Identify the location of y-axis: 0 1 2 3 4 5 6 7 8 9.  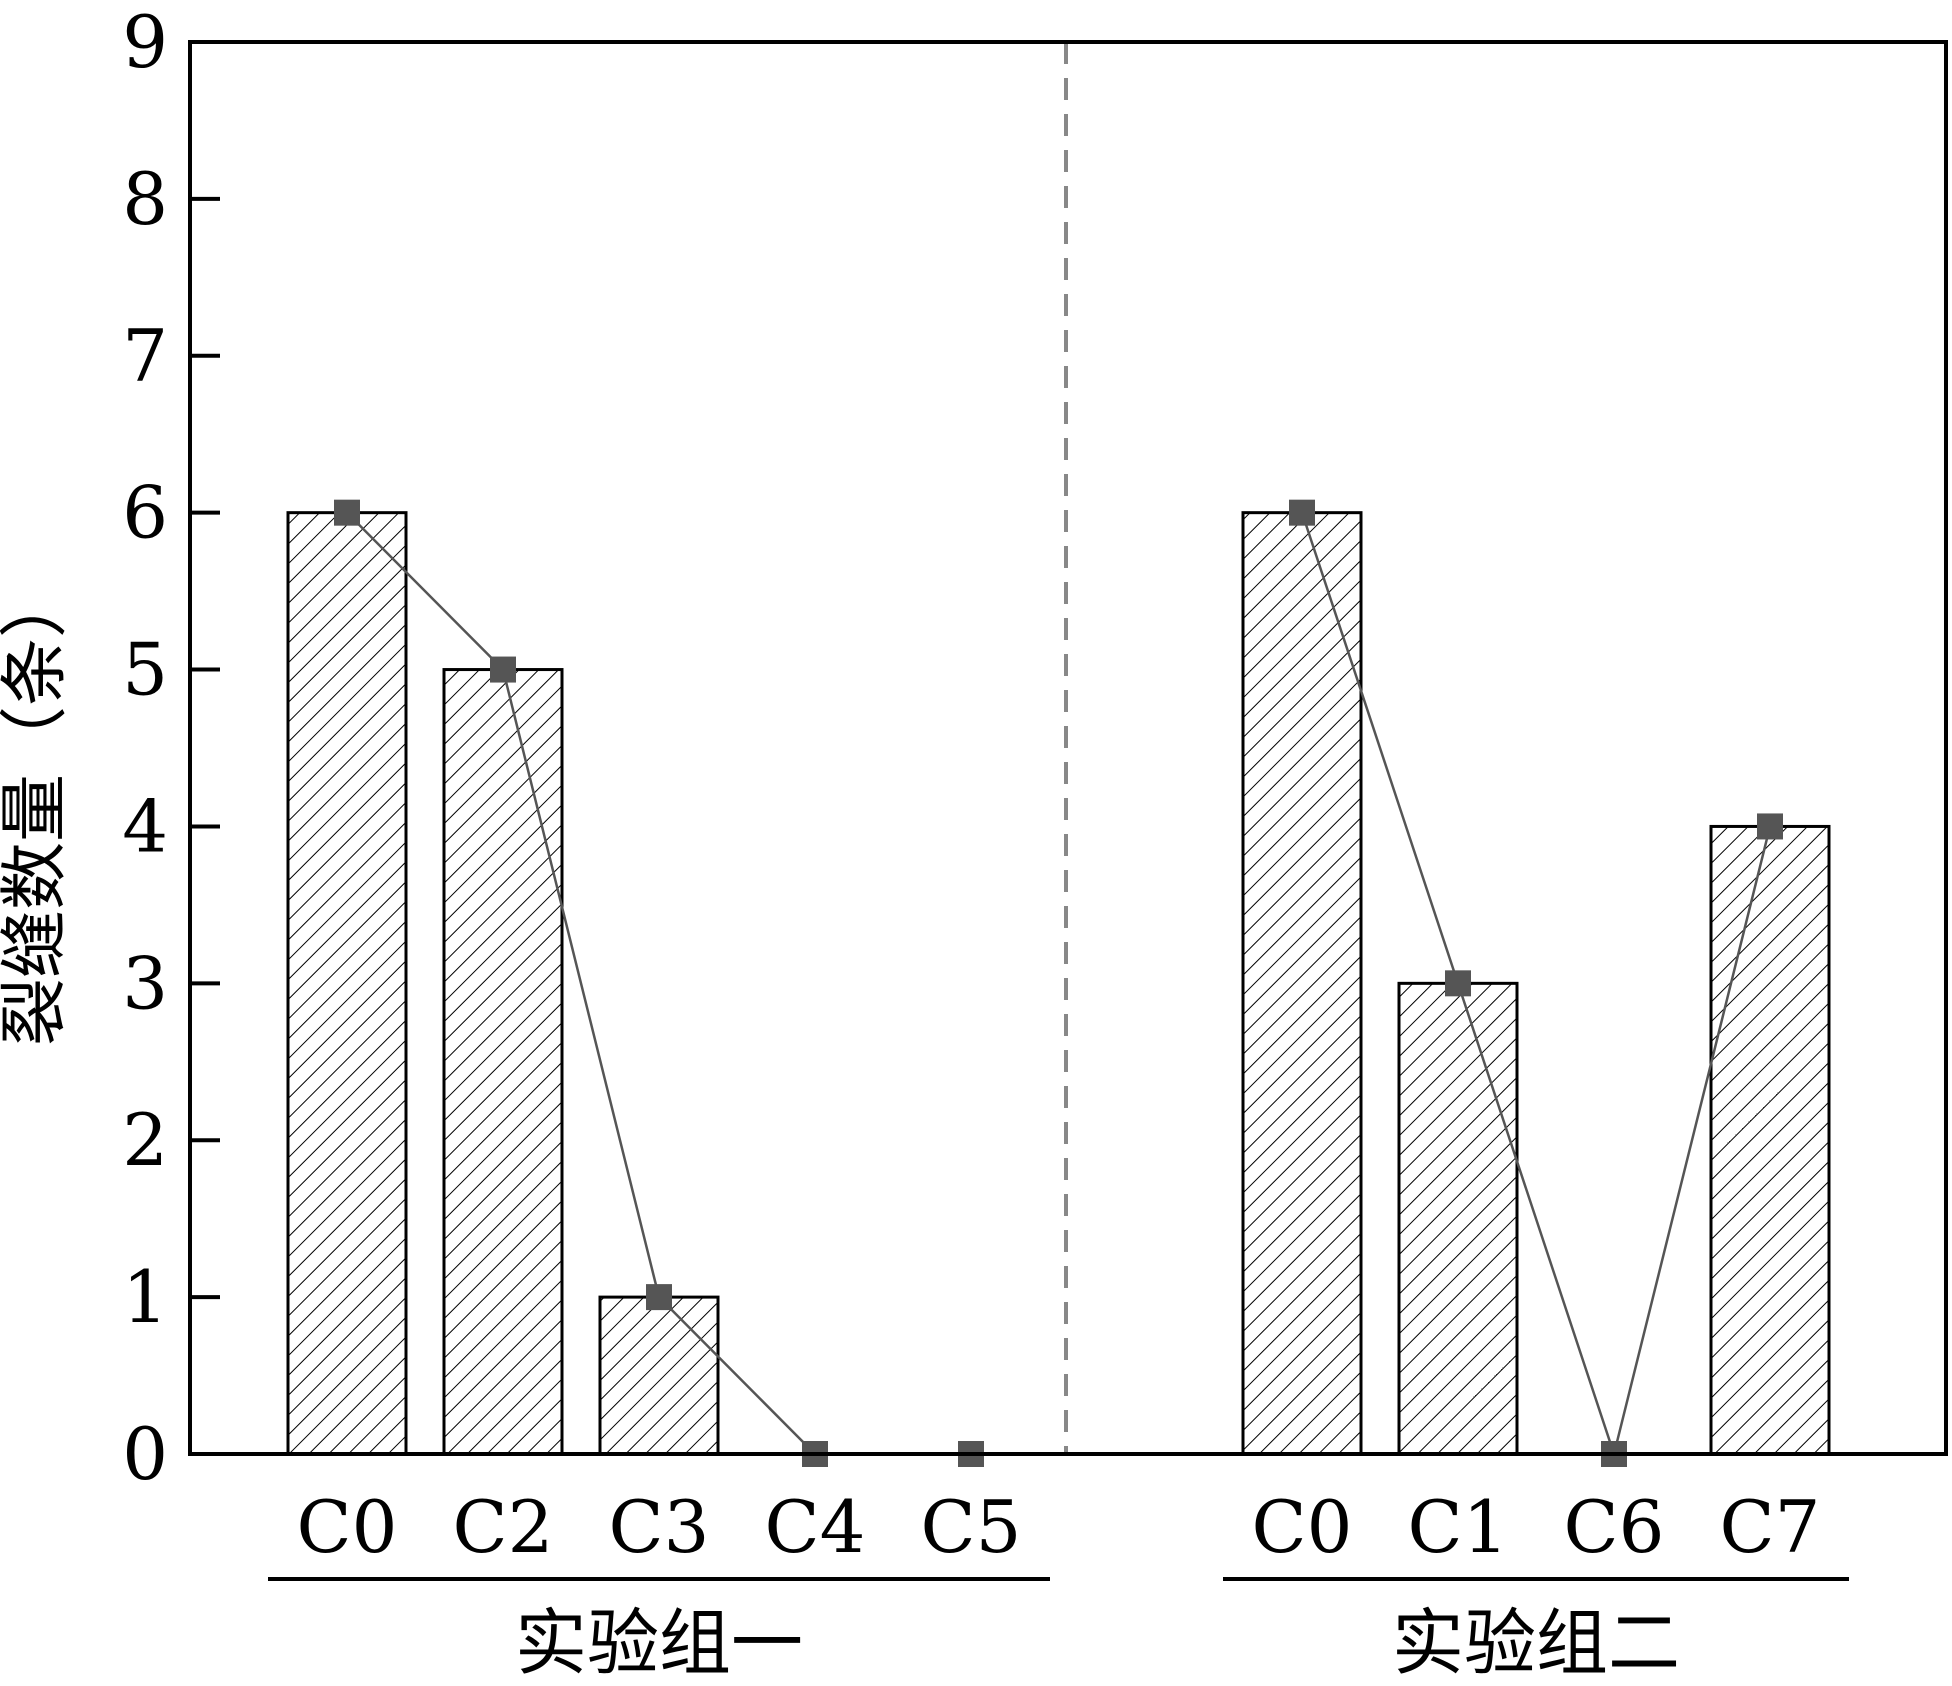
(171, 748).